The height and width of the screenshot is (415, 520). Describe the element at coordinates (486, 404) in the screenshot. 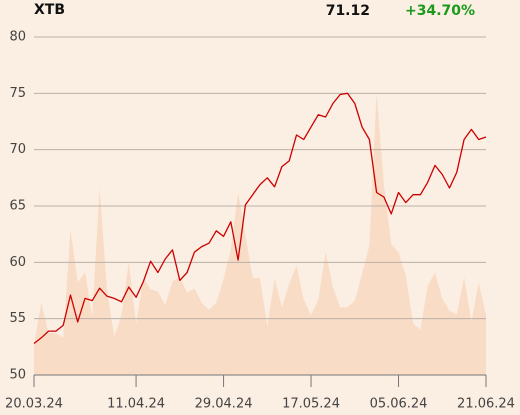

I see `x-tick-label: 21.06.24` at that location.